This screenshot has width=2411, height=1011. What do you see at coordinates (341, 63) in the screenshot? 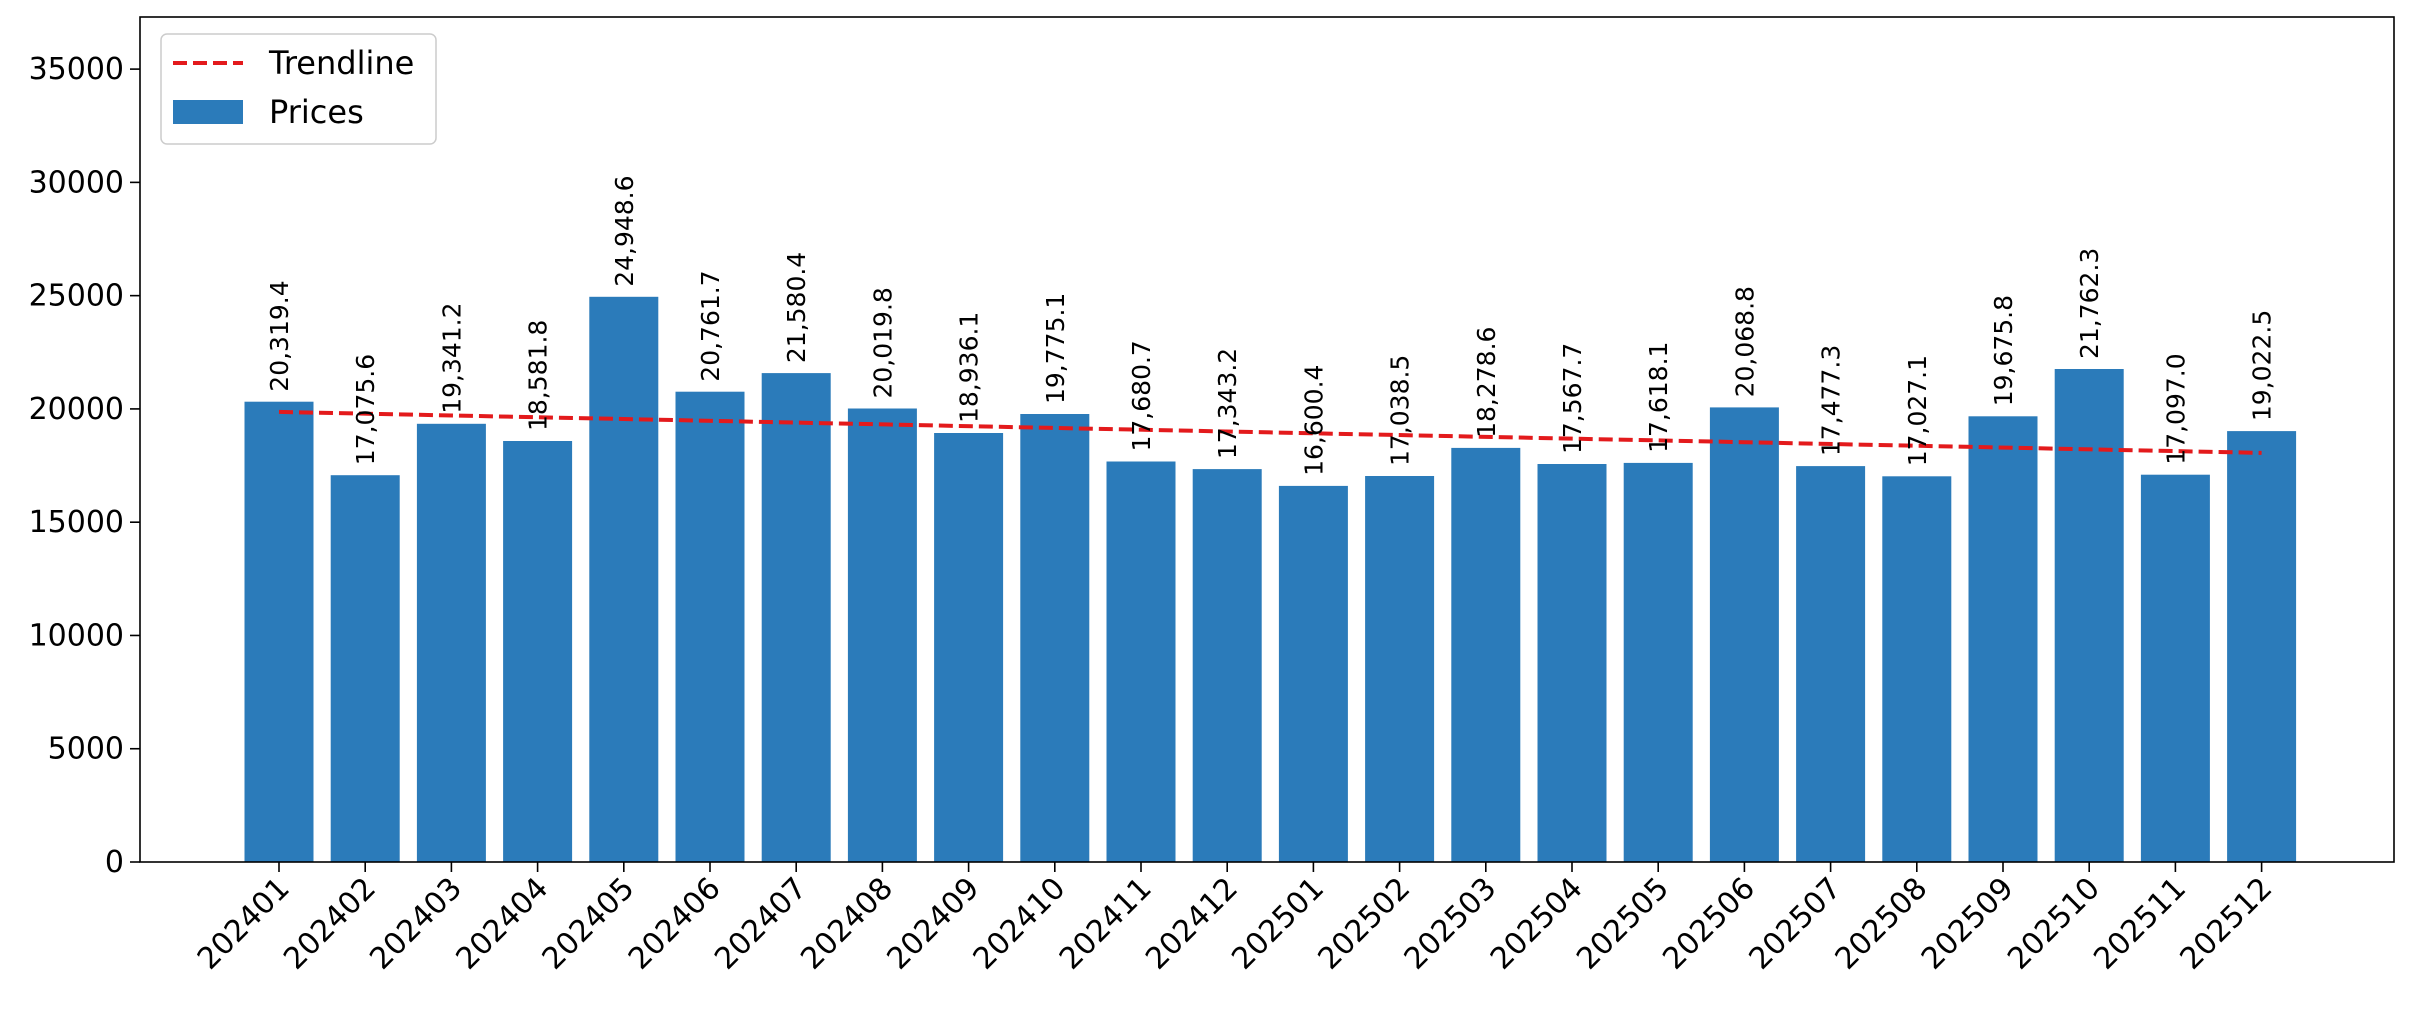
I see `legend-label-trendline: Trendline` at bounding box center [341, 63].